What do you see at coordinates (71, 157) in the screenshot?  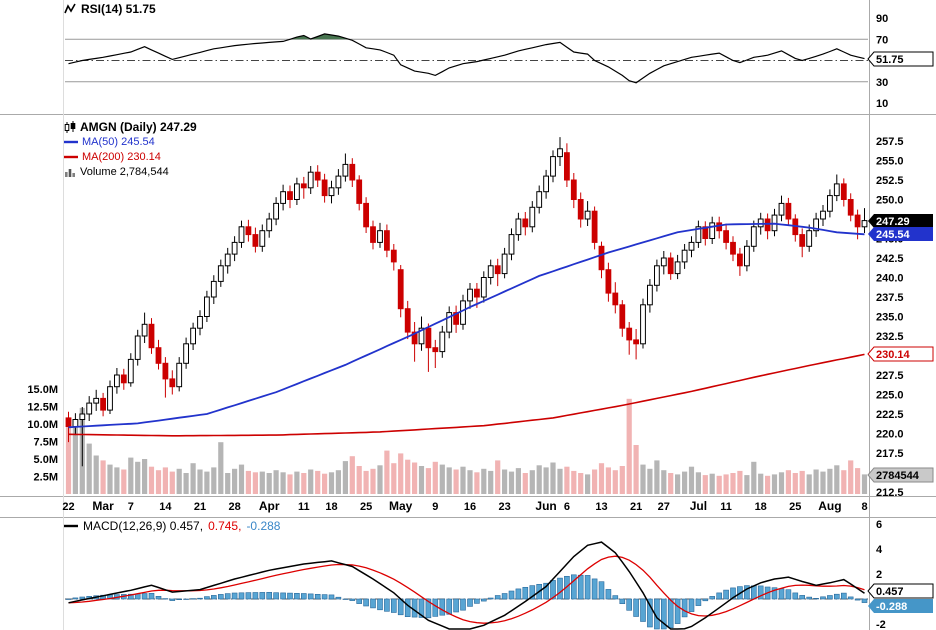 I see `ma200-line-icon` at bounding box center [71, 157].